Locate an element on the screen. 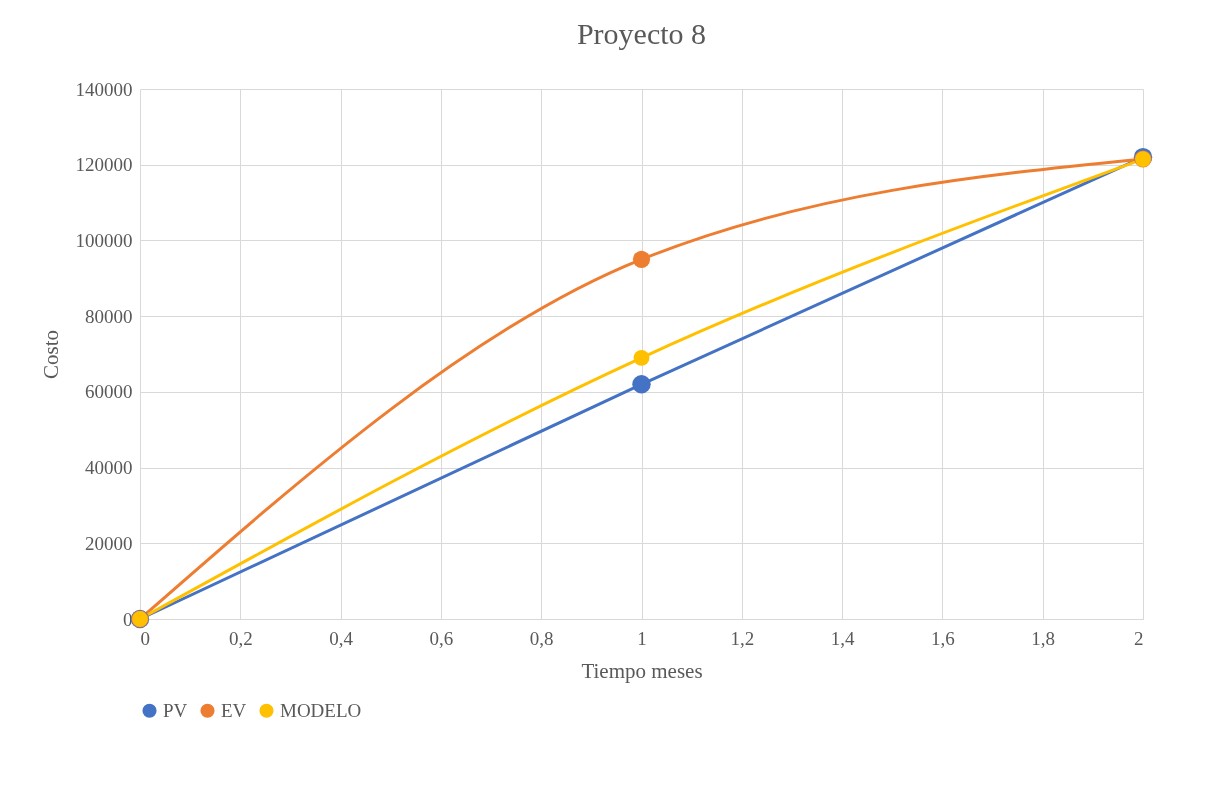  x-tick-label: 0,2 is located at coordinates (240, 638).